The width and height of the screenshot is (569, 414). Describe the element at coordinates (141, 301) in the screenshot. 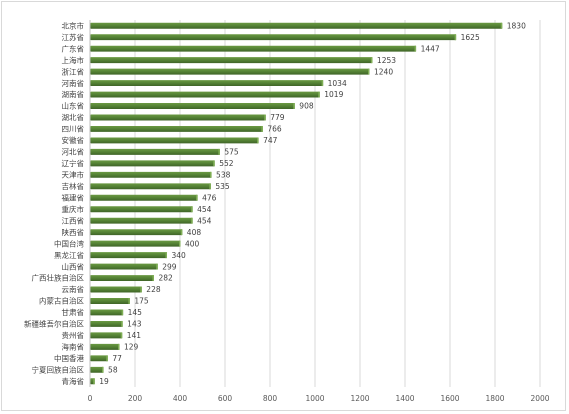

I see `value-label: 175` at that location.